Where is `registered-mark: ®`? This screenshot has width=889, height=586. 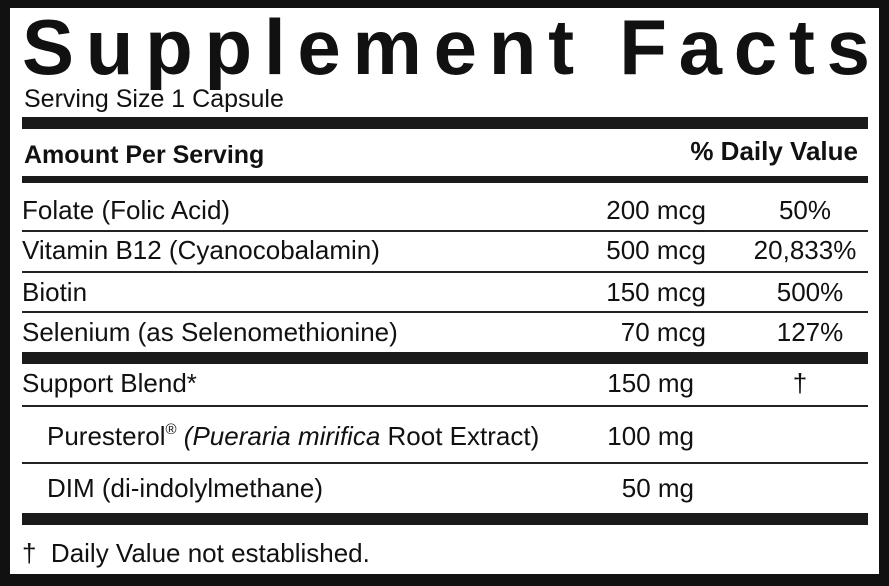
registered-mark: ® is located at coordinates (171, 429).